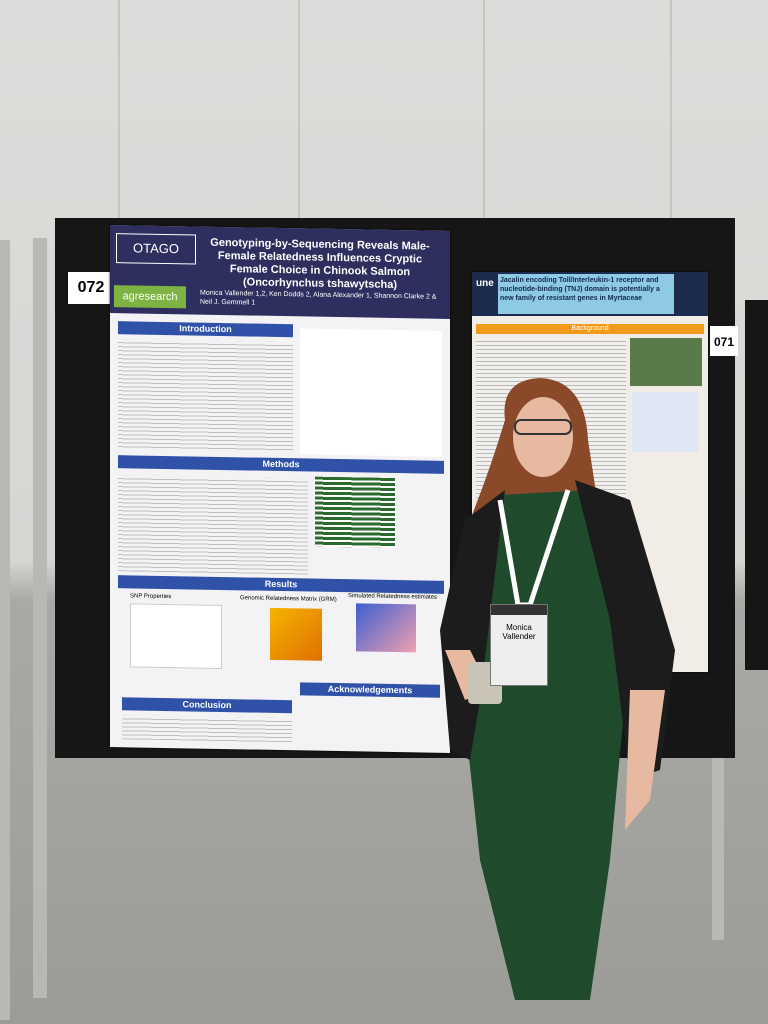 The width and height of the screenshot is (768, 1024). Describe the element at coordinates (645, 760) in the screenshot. I see `arm` at that location.